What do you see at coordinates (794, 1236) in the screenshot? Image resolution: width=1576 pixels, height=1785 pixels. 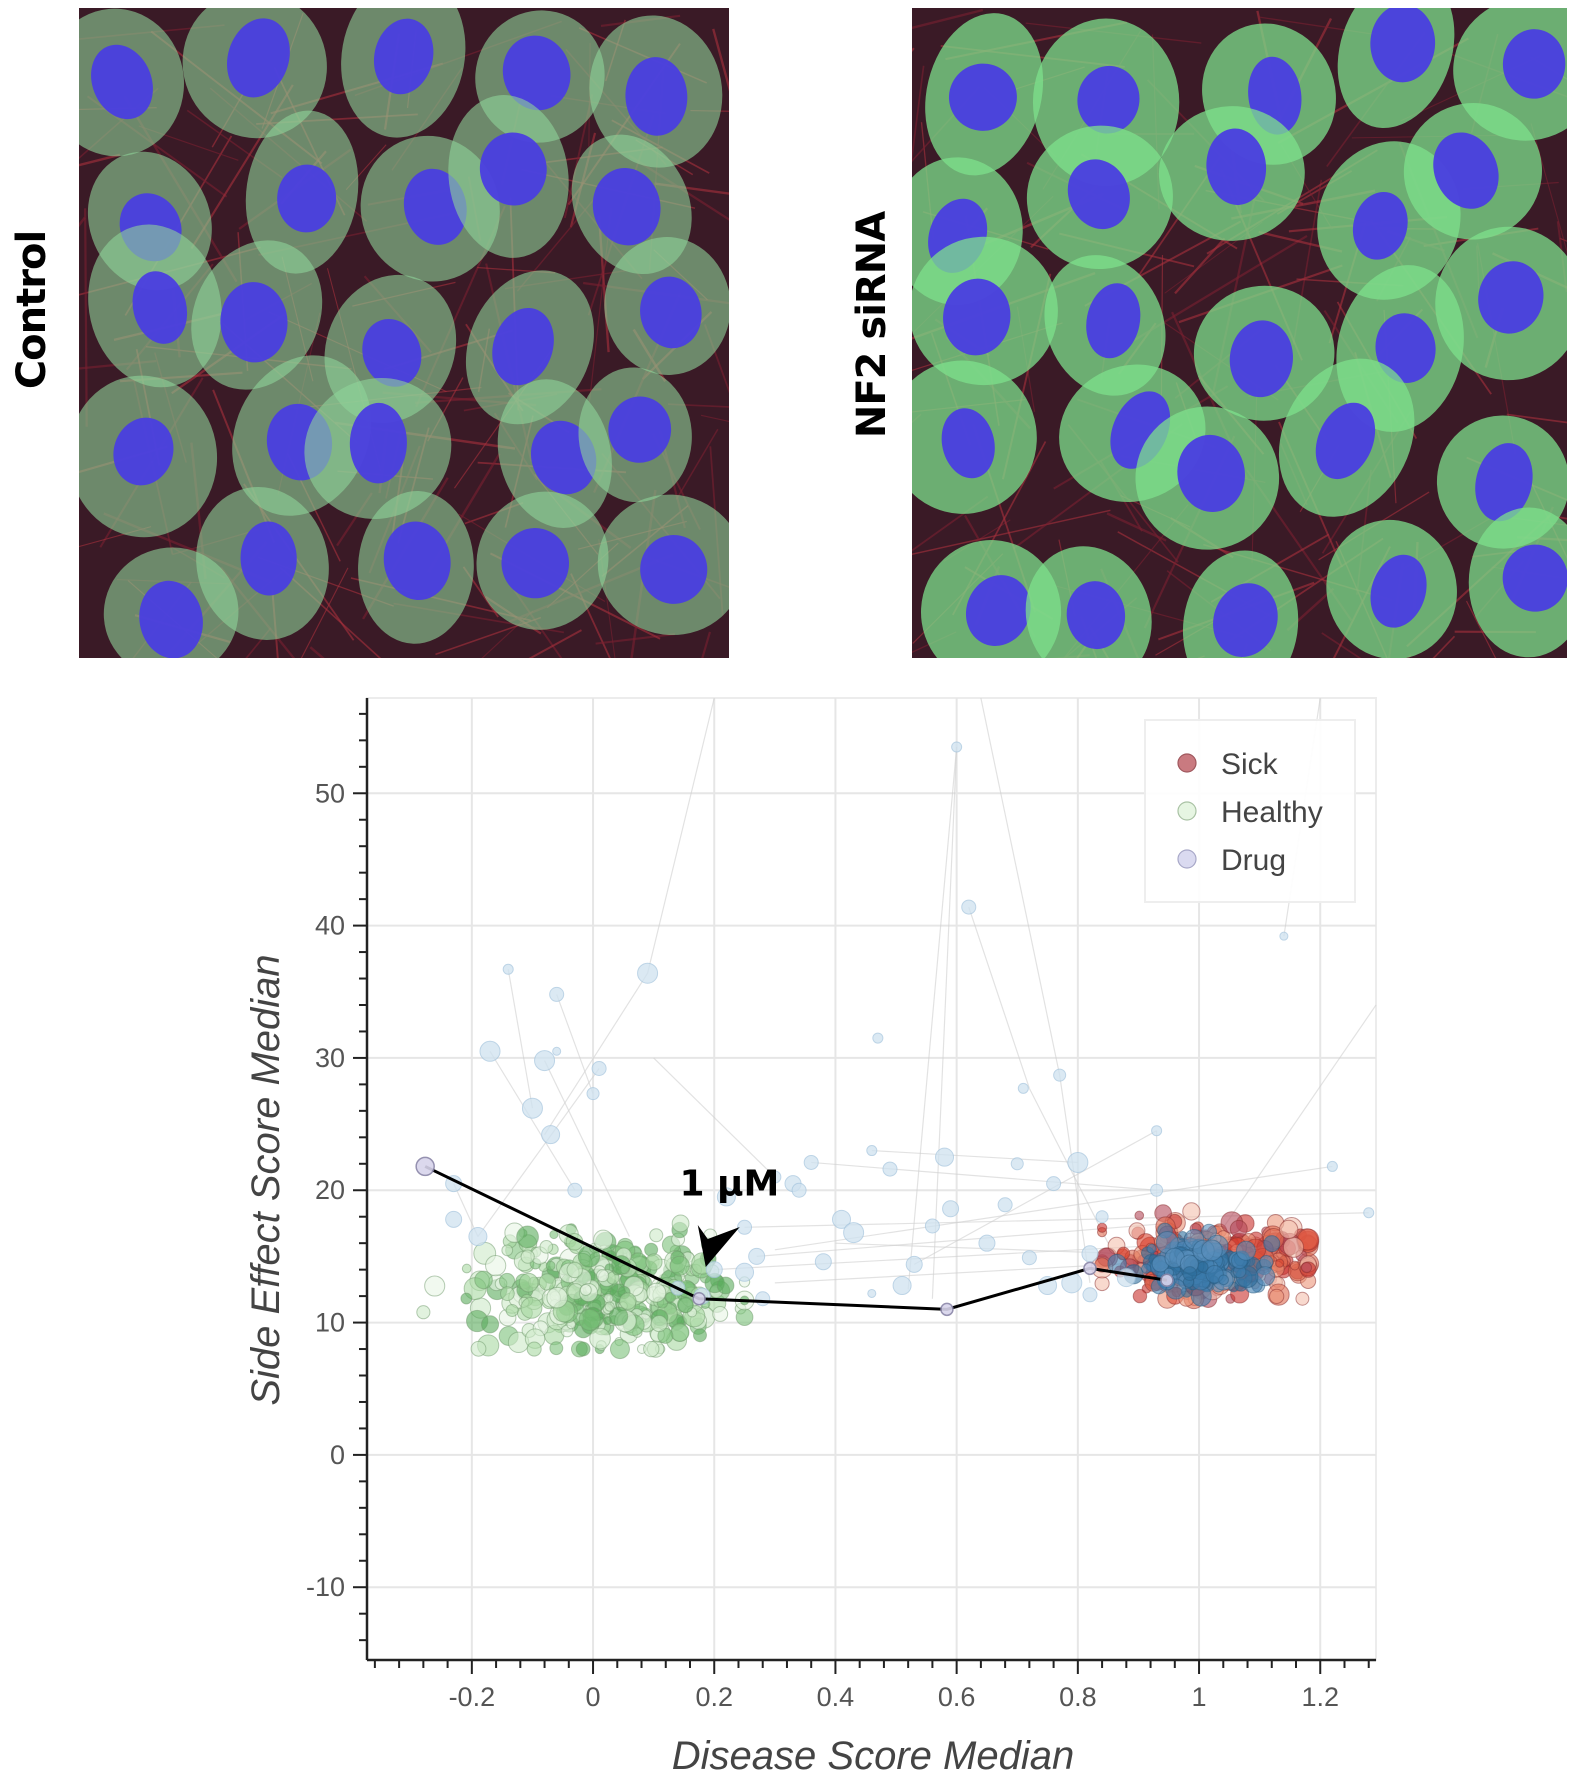 I see `selected-compound-line` at bounding box center [794, 1236].